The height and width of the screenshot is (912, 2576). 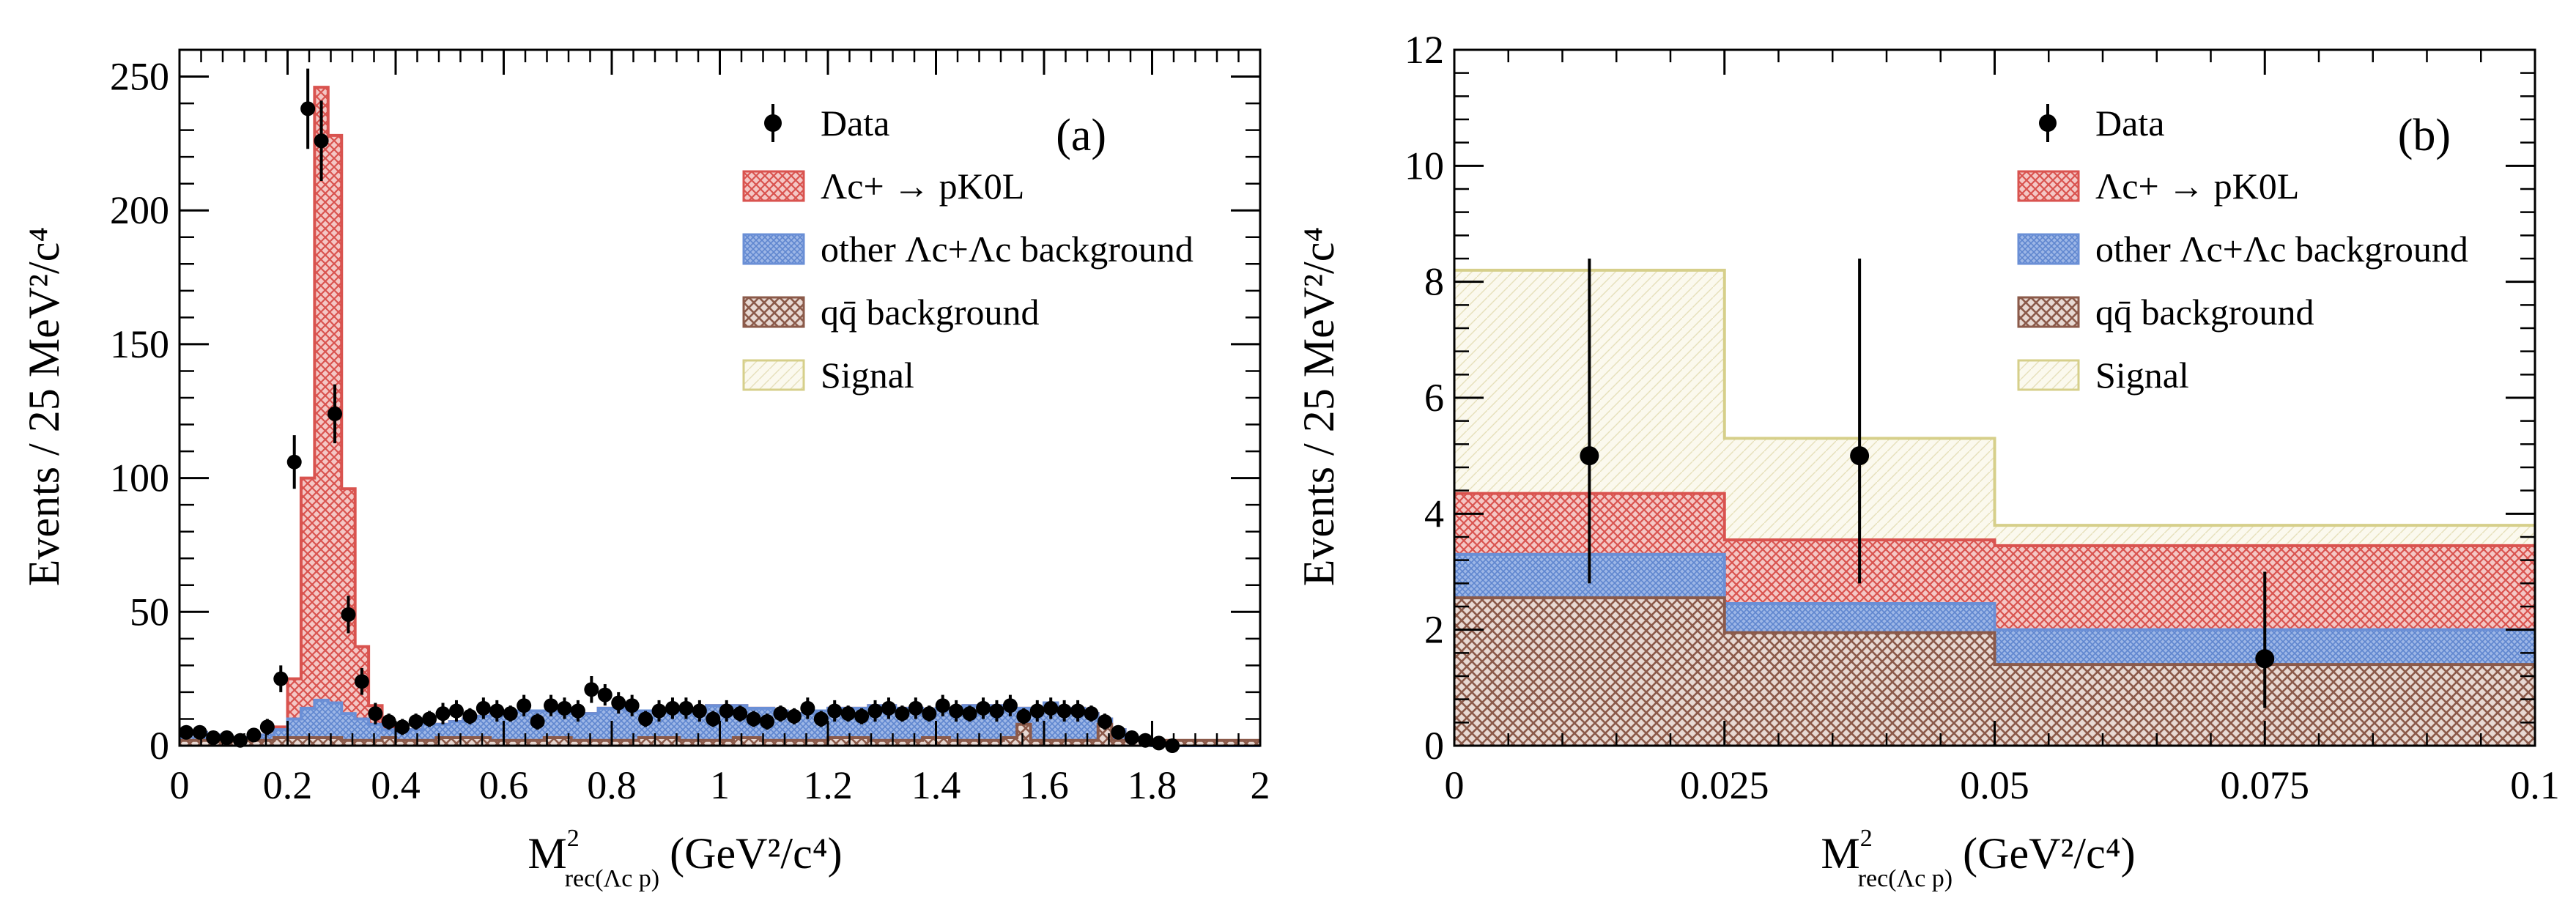 What do you see at coordinates (139, 478) in the screenshot?
I see `panel-a-ytick-label: 100` at bounding box center [139, 478].